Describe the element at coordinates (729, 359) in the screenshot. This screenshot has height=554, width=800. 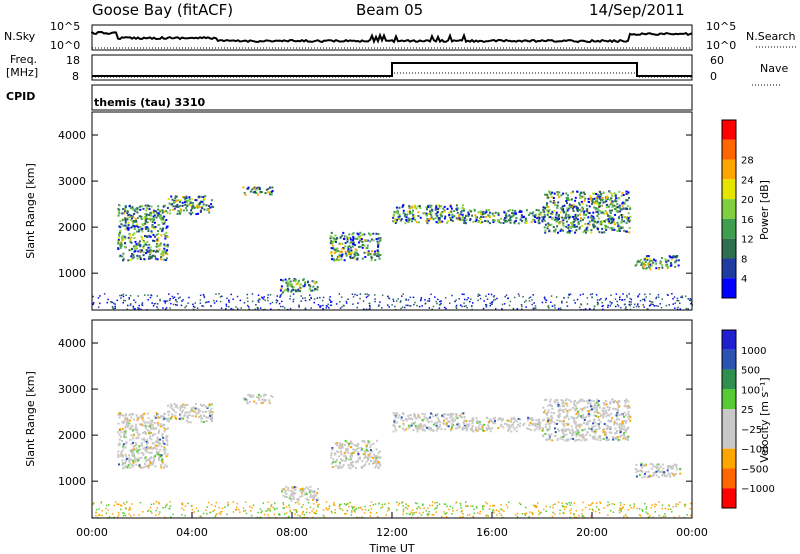
I see `colorbar-swatch` at that location.